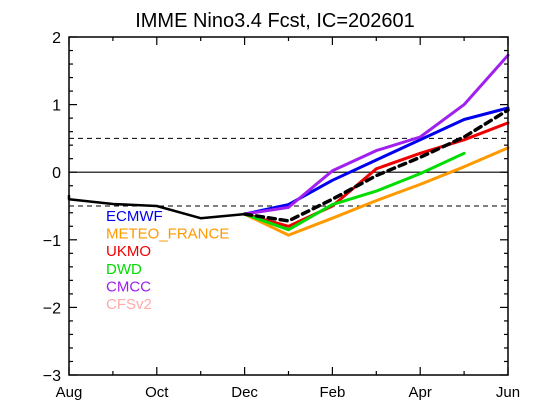  I want to click on series-line-meteo-france, so click(376, 191).